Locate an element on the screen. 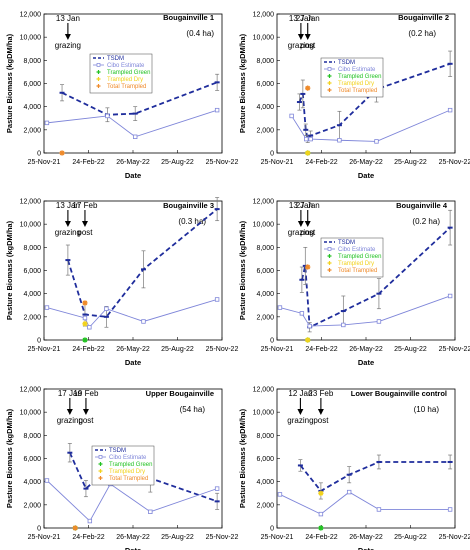 The image size is (470, 550). annotation-date: 19 Feb is located at coordinates (85, 393).